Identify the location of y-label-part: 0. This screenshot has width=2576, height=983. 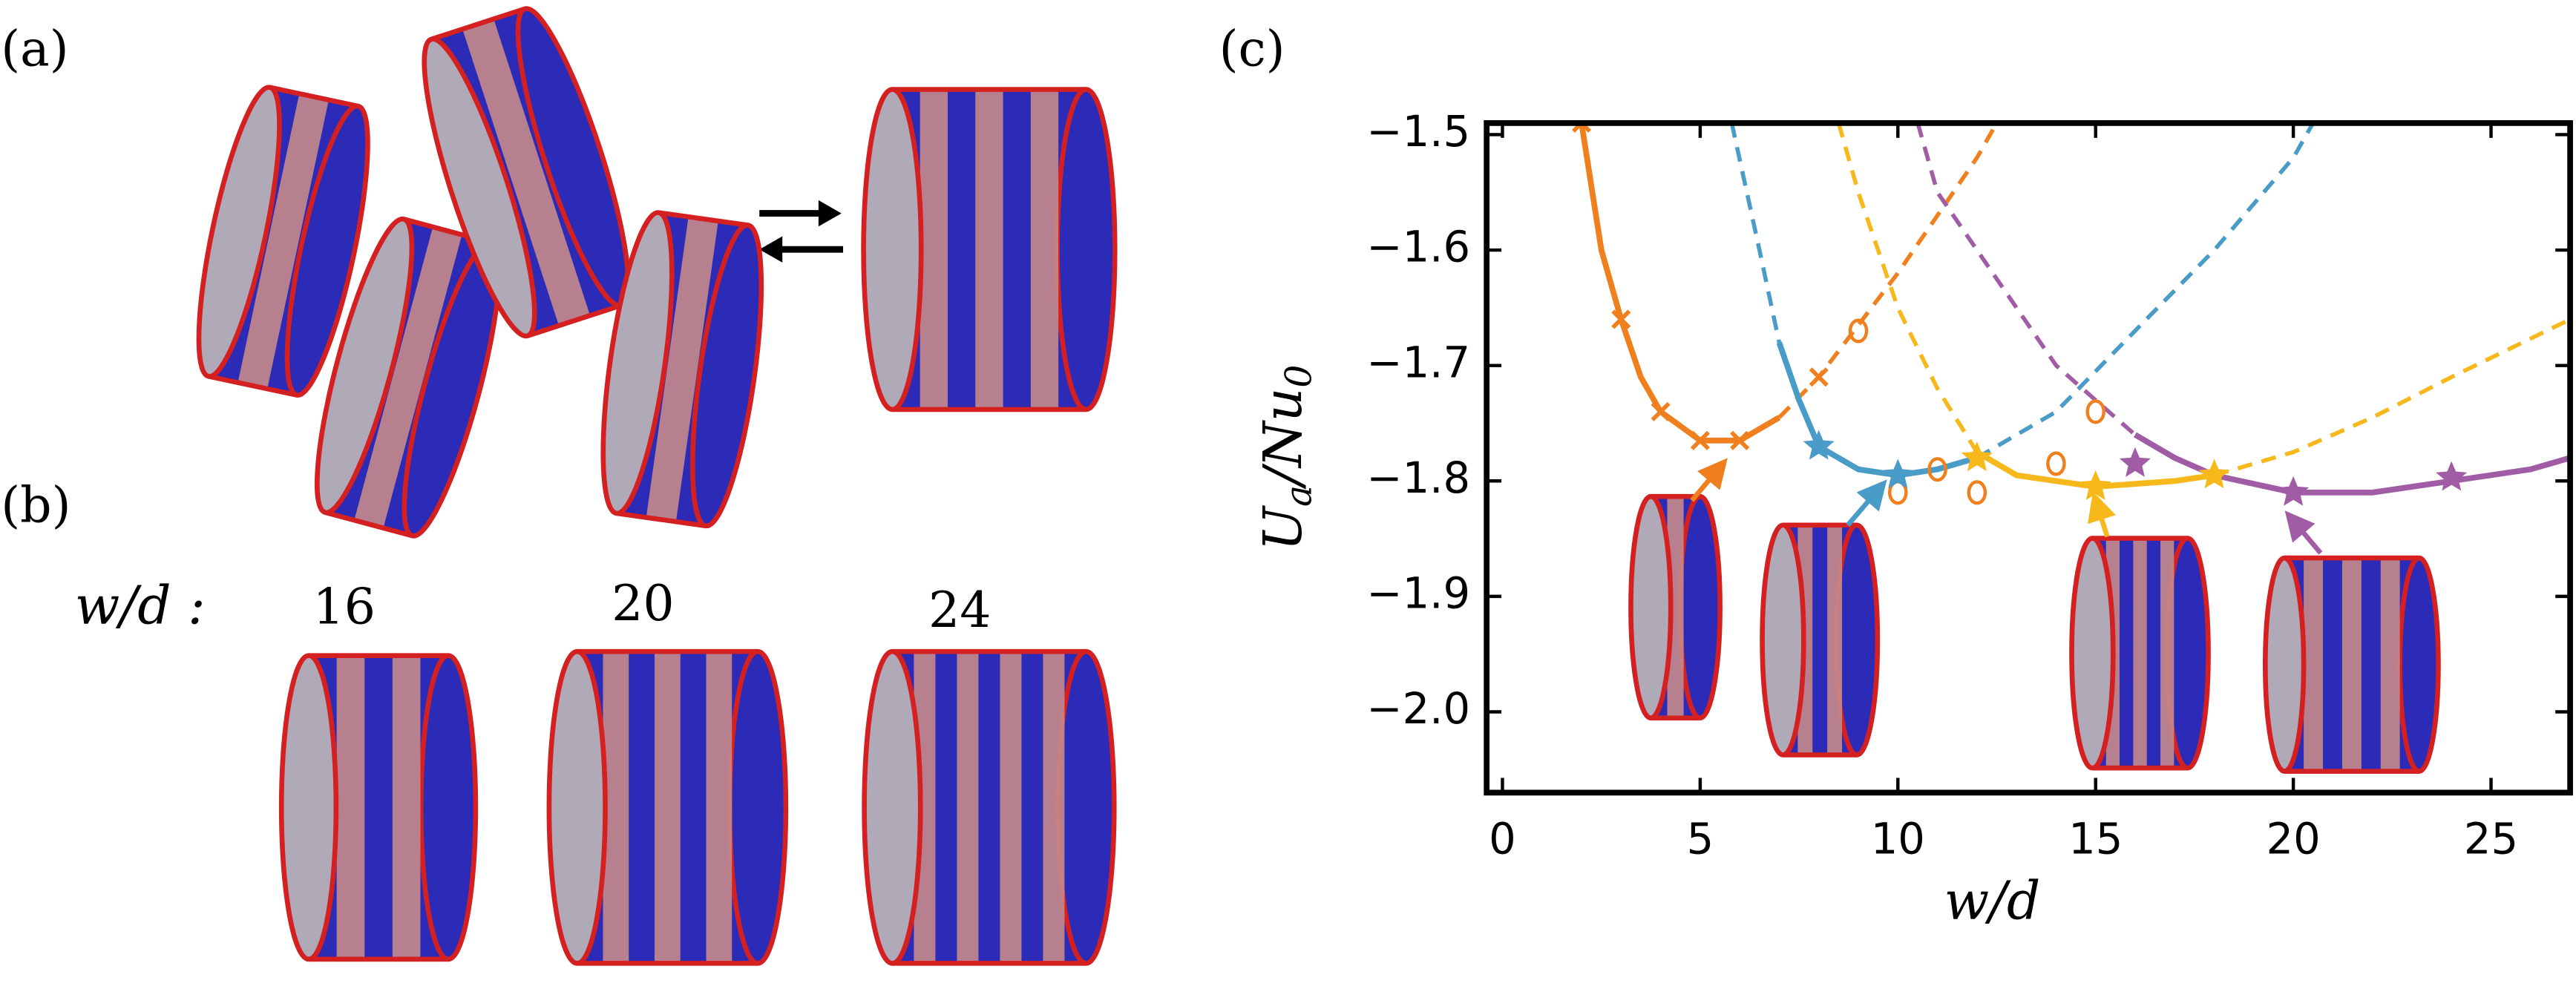
(1299, 376).